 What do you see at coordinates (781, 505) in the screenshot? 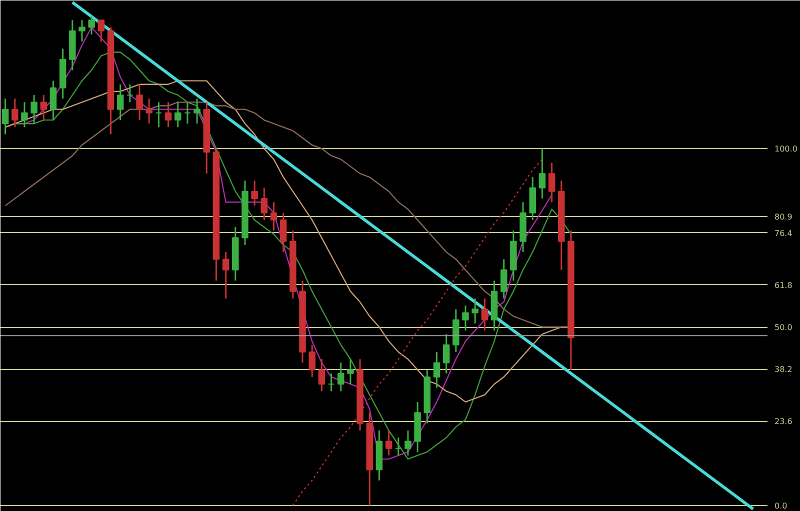
I see `y-tick-label: 0.0` at bounding box center [781, 505].